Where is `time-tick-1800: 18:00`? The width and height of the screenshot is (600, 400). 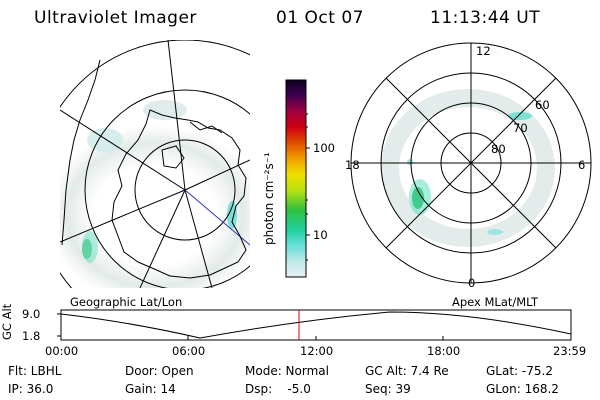
time-tick-1800: 18:00 is located at coordinates (444, 351).